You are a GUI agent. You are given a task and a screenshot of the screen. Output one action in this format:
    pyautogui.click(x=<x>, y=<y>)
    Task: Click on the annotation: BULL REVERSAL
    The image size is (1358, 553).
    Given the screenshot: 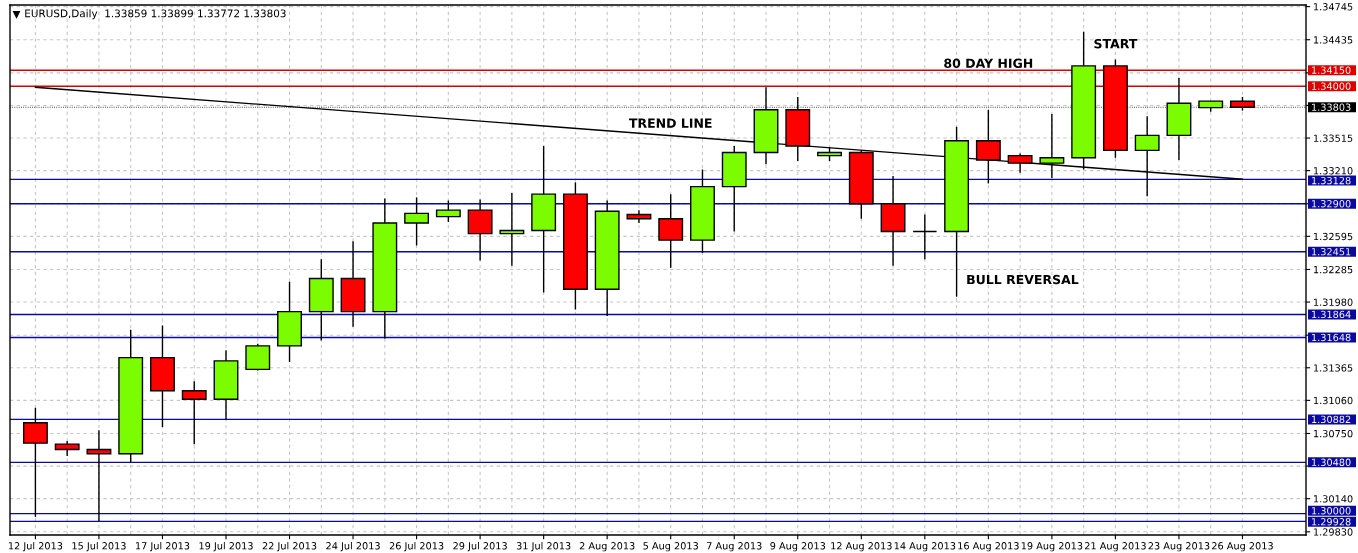 What is the action you would take?
    pyautogui.click(x=1023, y=279)
    